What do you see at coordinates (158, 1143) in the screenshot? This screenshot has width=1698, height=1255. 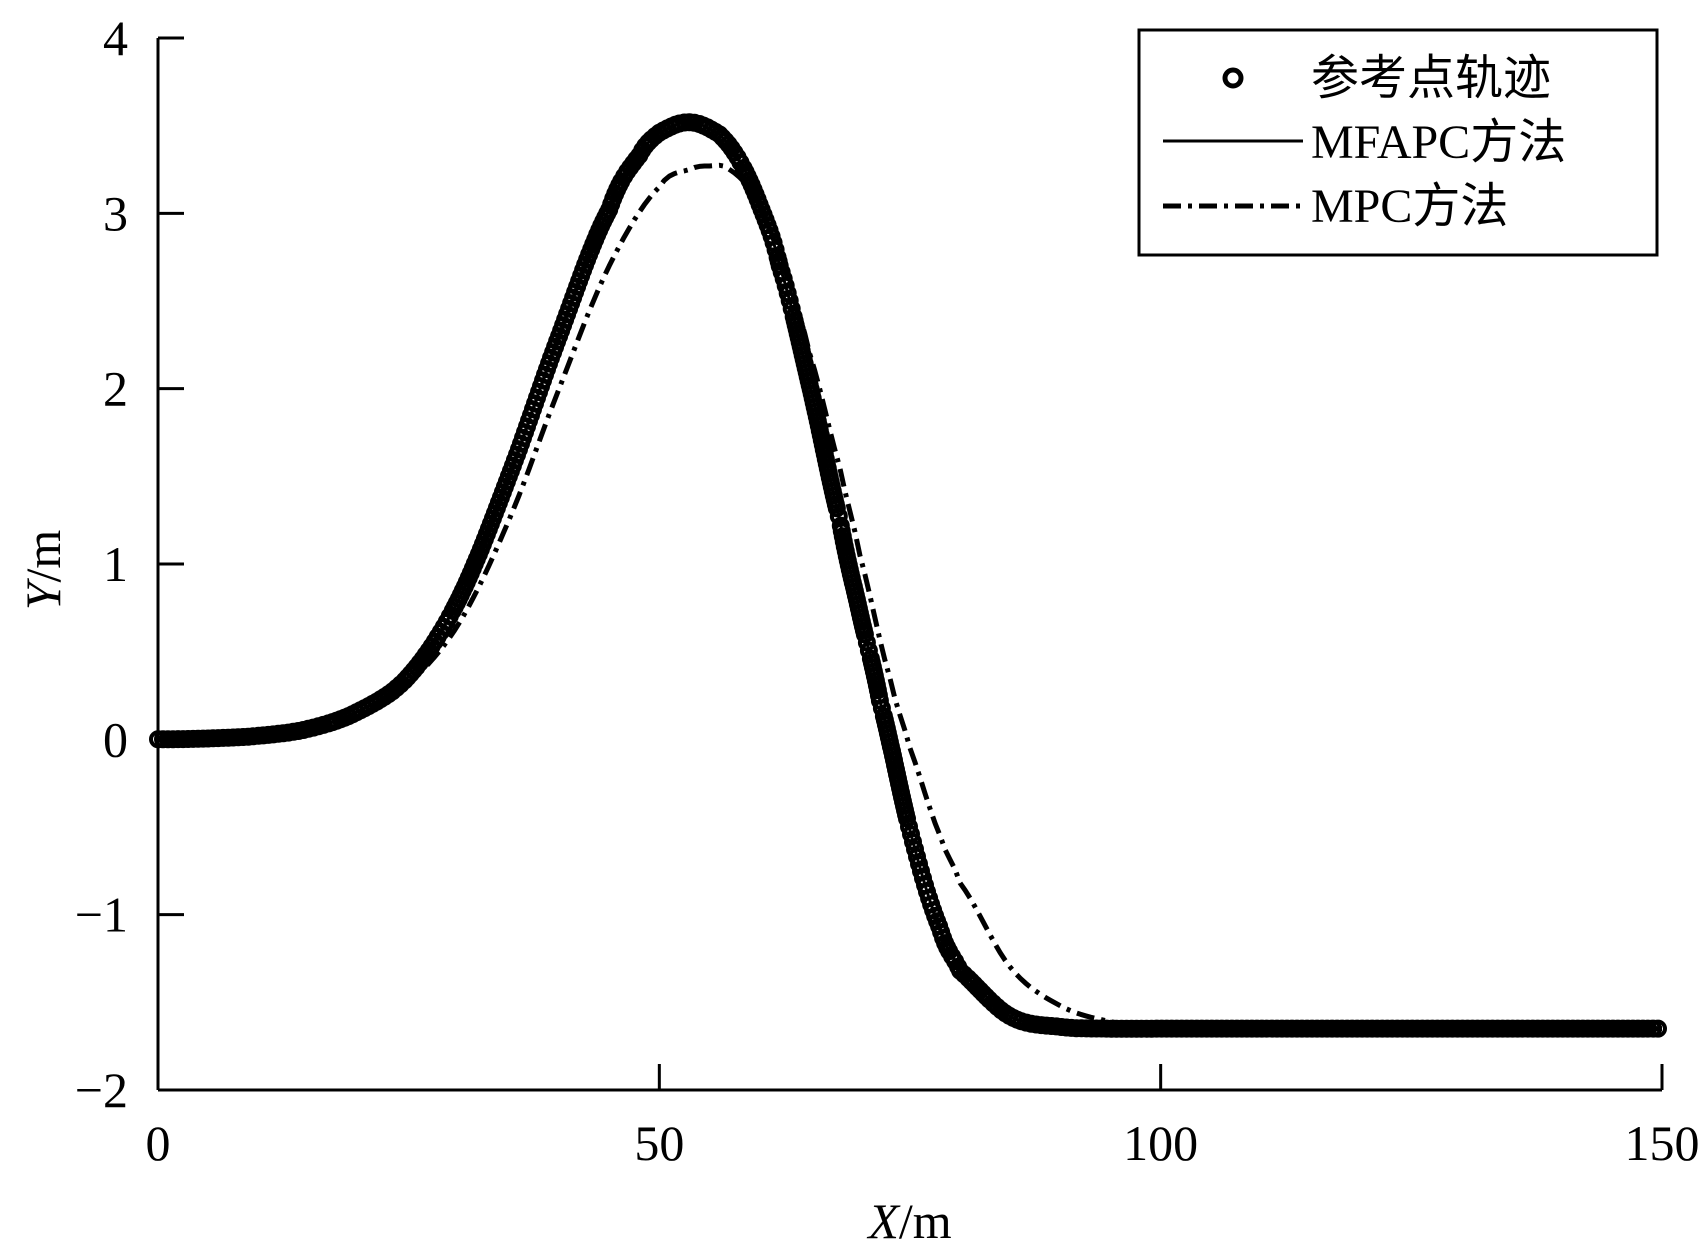 I see `x-tick-label: 0` at bounding box center [158, 1143].